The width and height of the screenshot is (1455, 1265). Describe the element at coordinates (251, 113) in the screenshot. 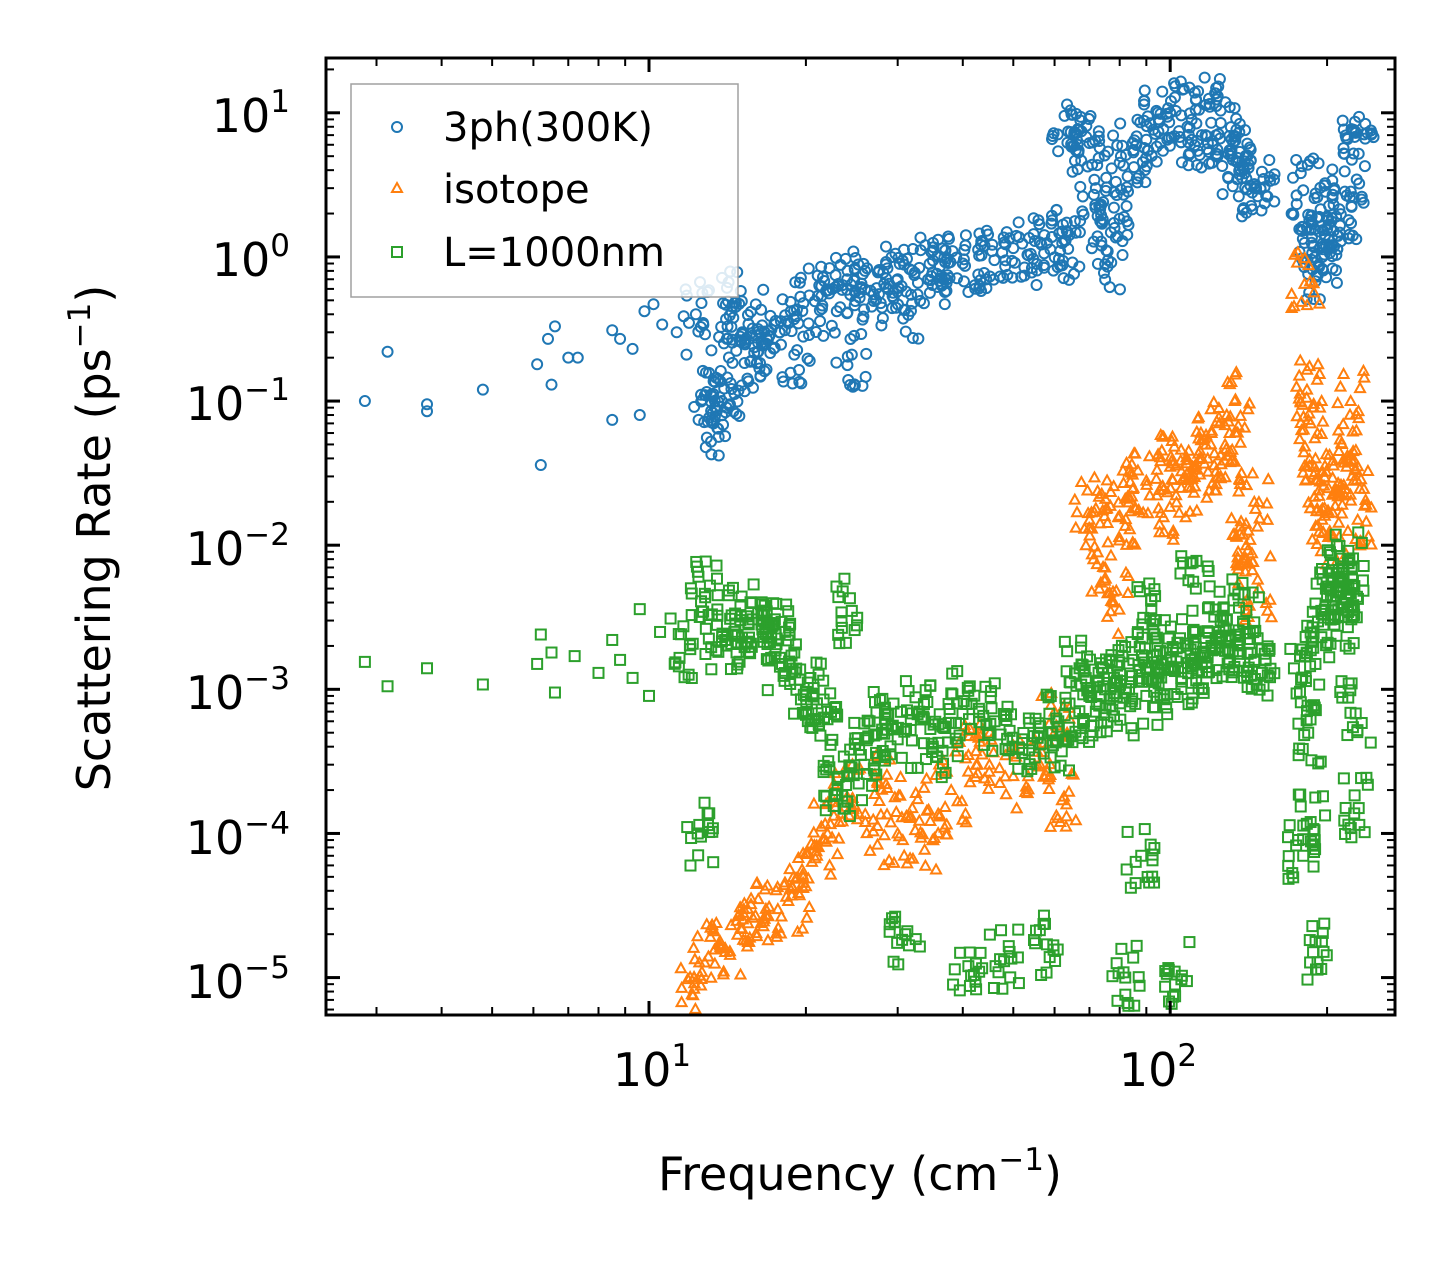

I see `y-tick-label-10-1: 101` at that location.